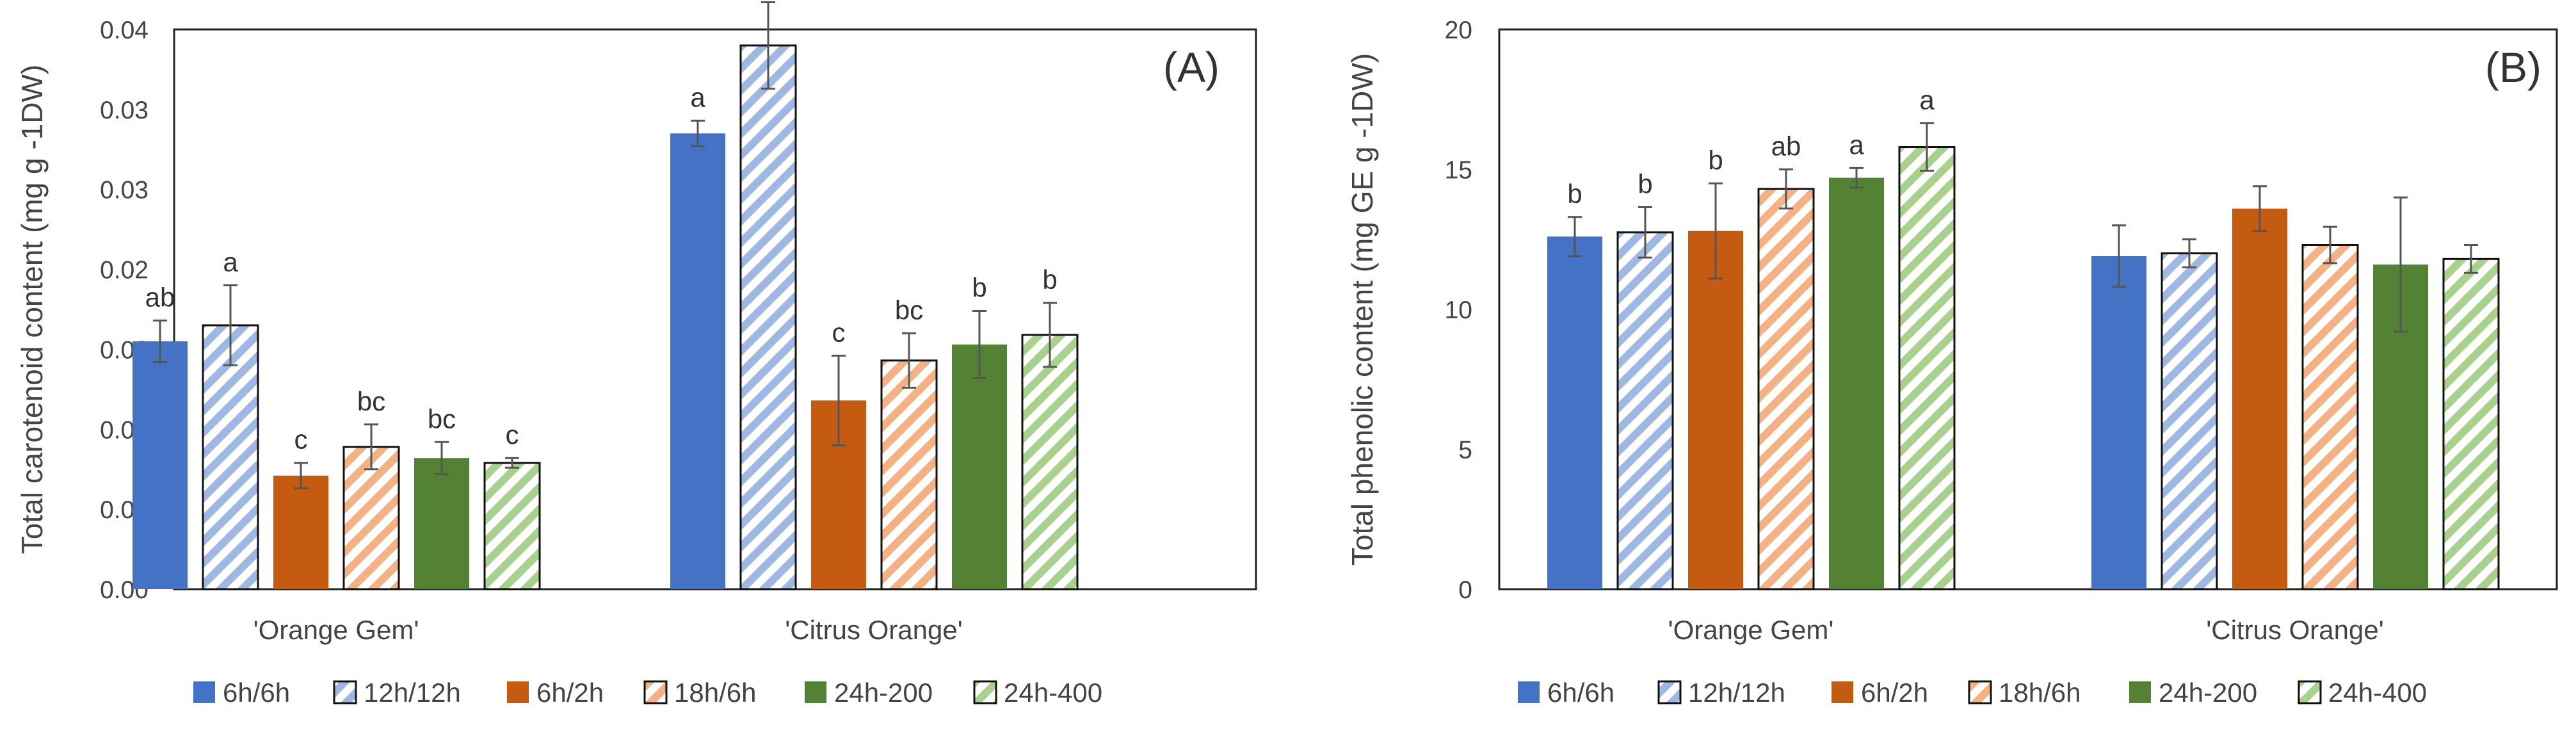  I want to click on y-tick-label: 0.02, so click(124, 270).